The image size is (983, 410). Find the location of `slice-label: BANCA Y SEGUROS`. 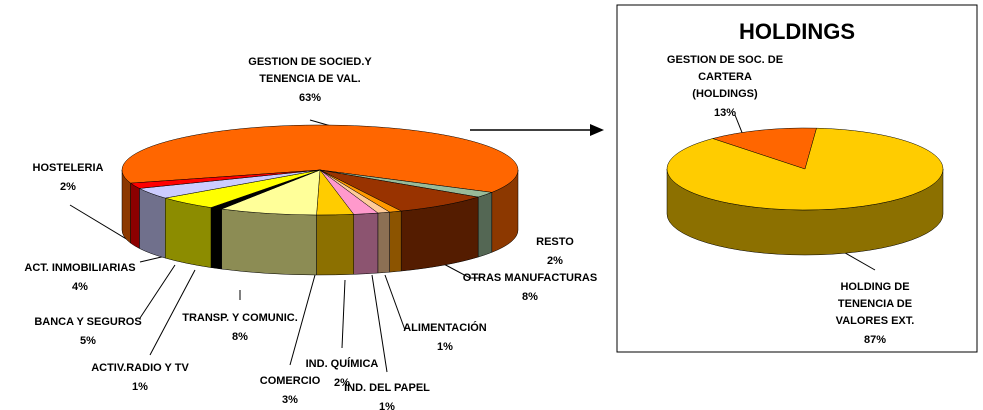

slice-label: BANCA Y SEGUROS is located at coordinates (87, 322).